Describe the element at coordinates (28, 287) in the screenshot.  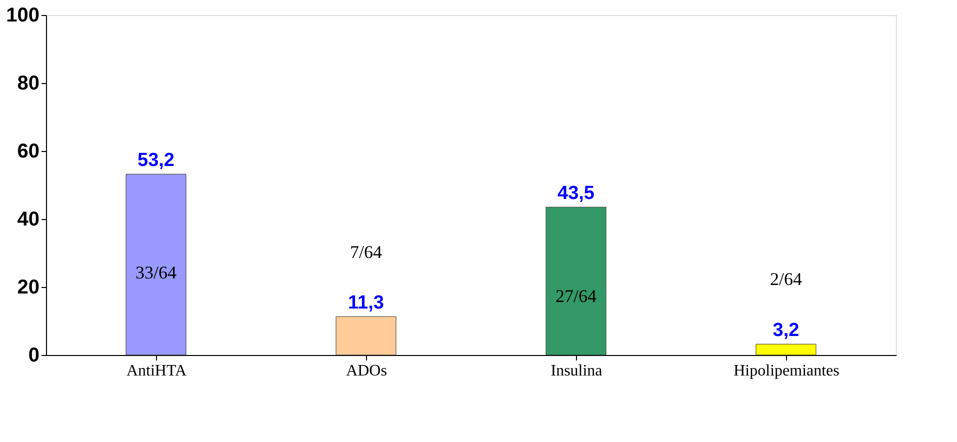
I see `y-tick-label: 20` at that location.